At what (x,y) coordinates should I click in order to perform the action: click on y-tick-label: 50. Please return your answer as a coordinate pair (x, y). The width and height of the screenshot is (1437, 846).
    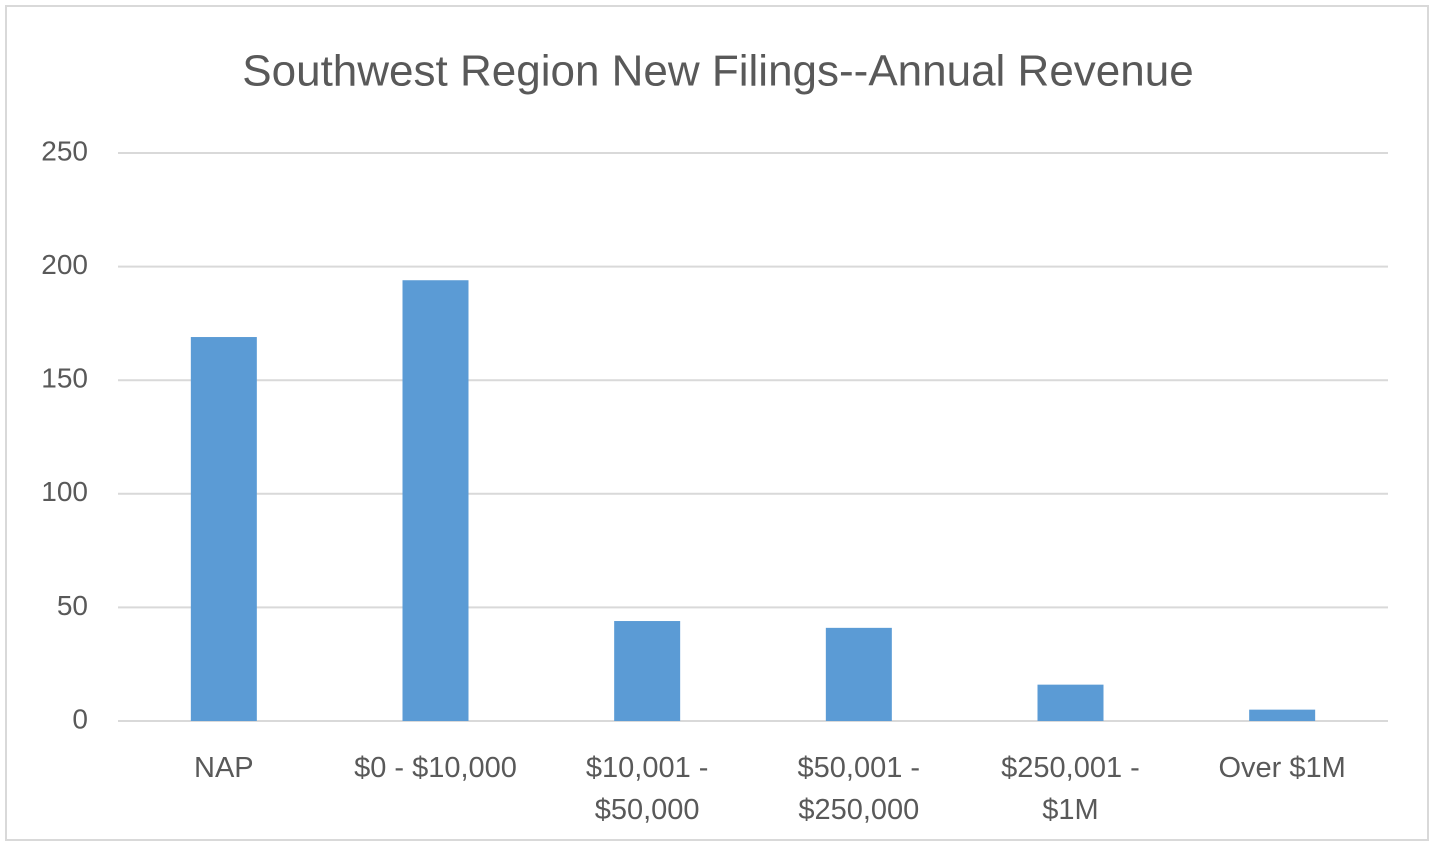
    Looking at the image, I should click on (72, 605).